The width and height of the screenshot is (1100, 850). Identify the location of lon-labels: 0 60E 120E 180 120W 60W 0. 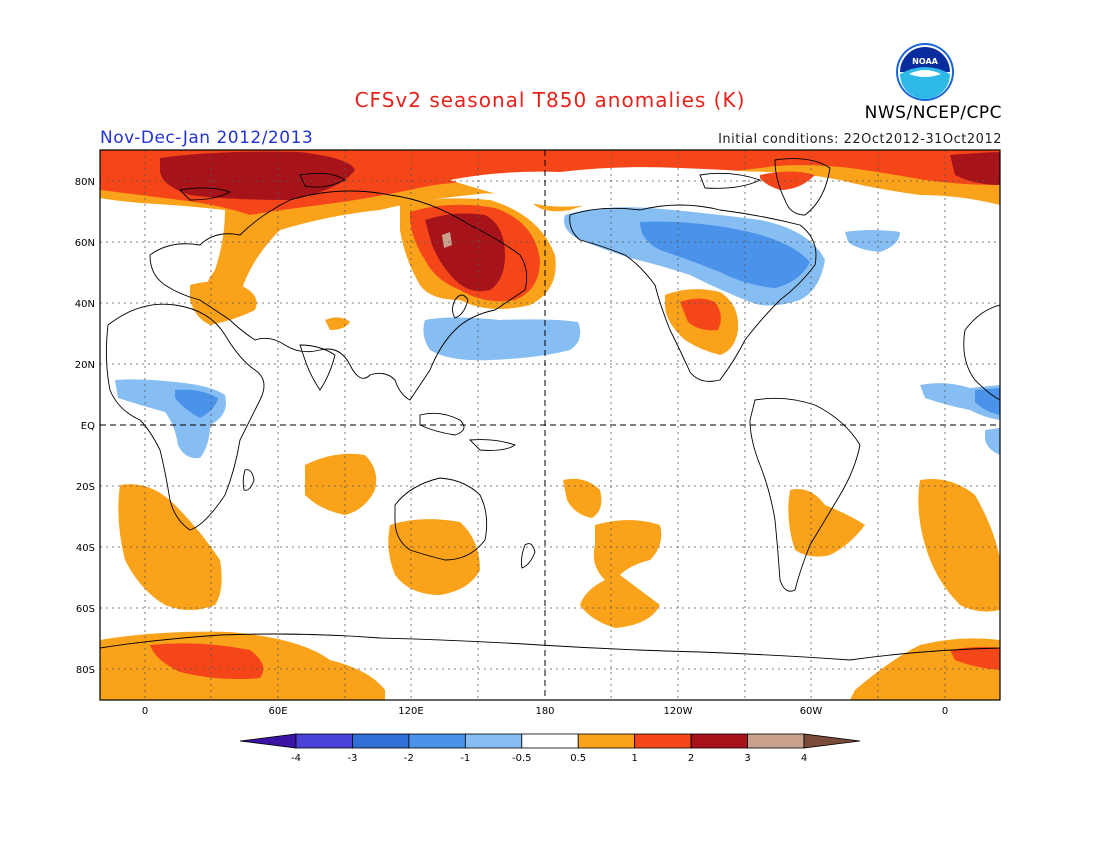
(545, 711).